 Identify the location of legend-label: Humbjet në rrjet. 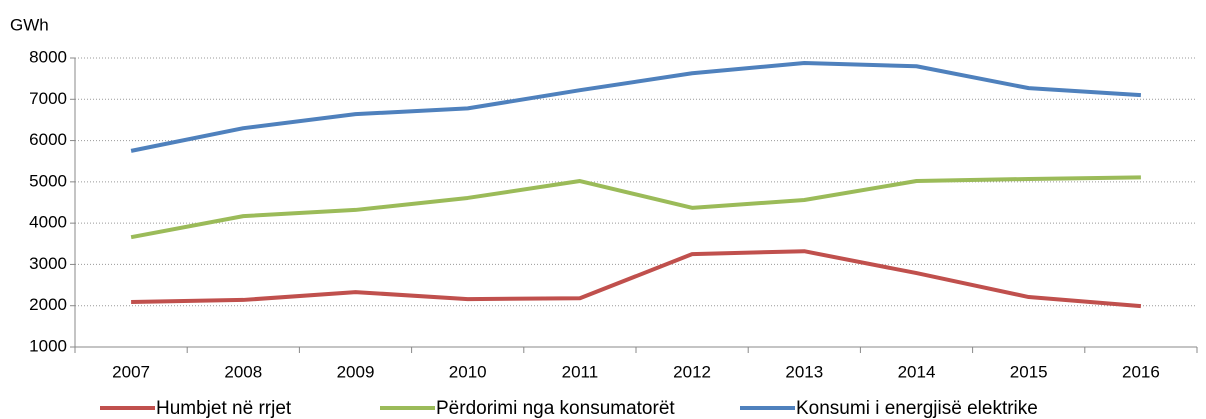
(224, 408).